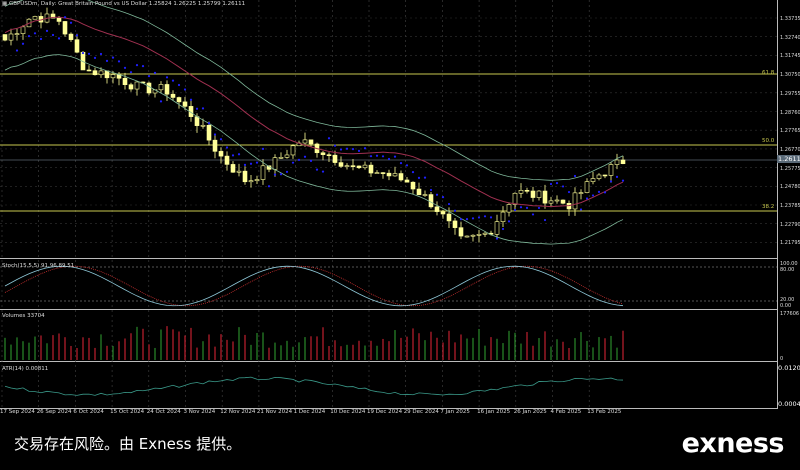  What do you see at coordinates (88, 412) in the screenshot?
I see `date-tick: 6 Oct 2024` at bounding box center [88, 412].